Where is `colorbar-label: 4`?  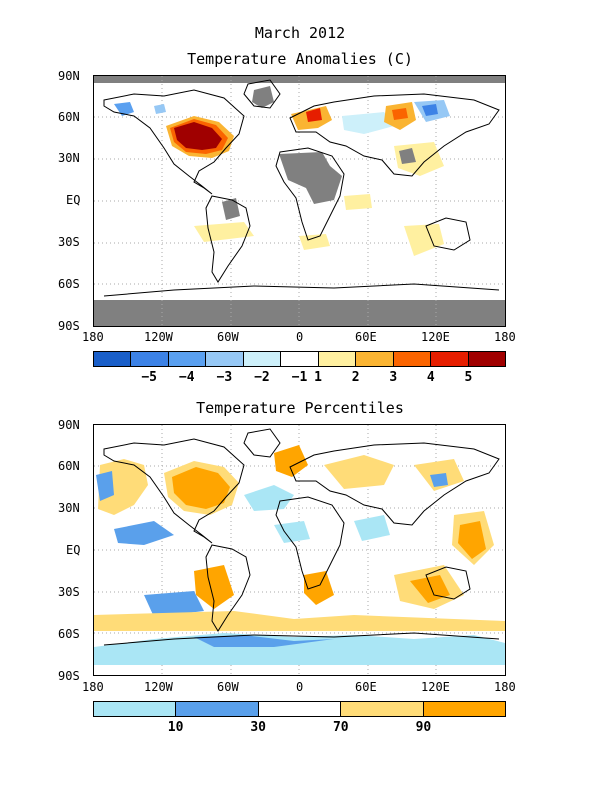
colorbar-label: 4 is located at coordinates (430, 377).